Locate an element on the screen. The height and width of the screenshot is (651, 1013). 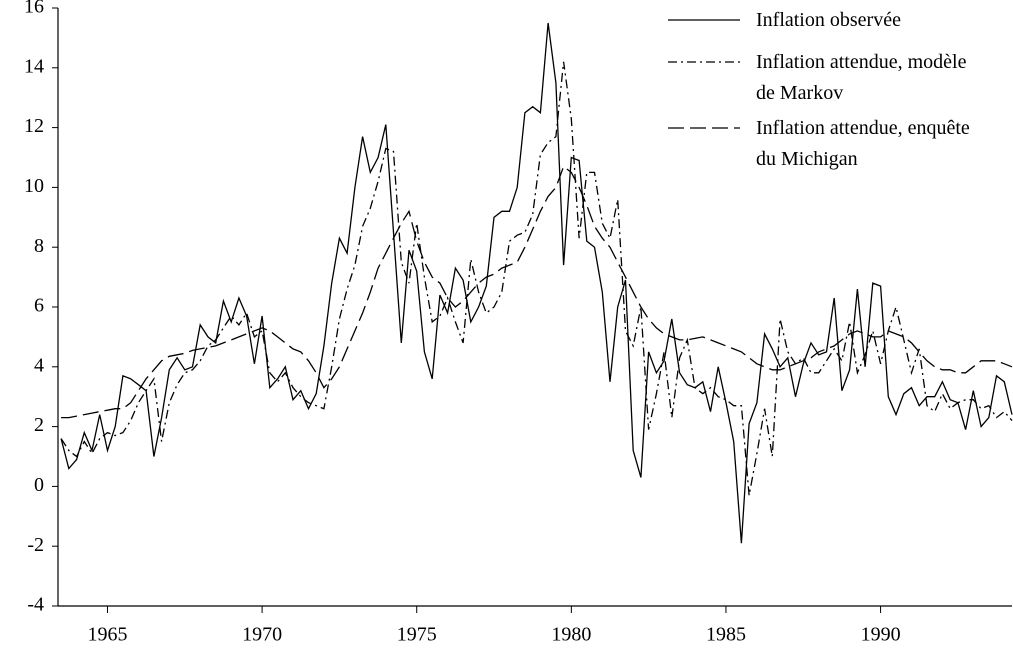
x-tick-label: 1965 is located at coordinates (107, 635).